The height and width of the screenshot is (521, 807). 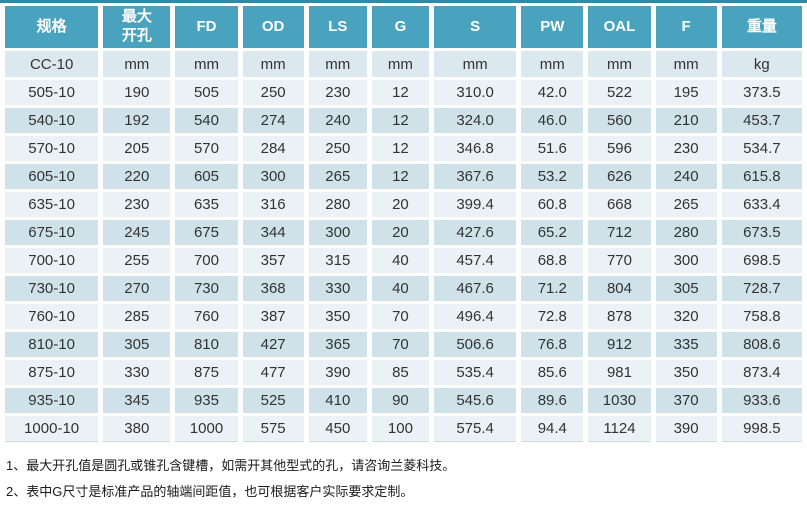 What do you see at coordinates (619, 288) in the screenshot?
I see `cell-oal: 804` at bounding box center [619, 288].